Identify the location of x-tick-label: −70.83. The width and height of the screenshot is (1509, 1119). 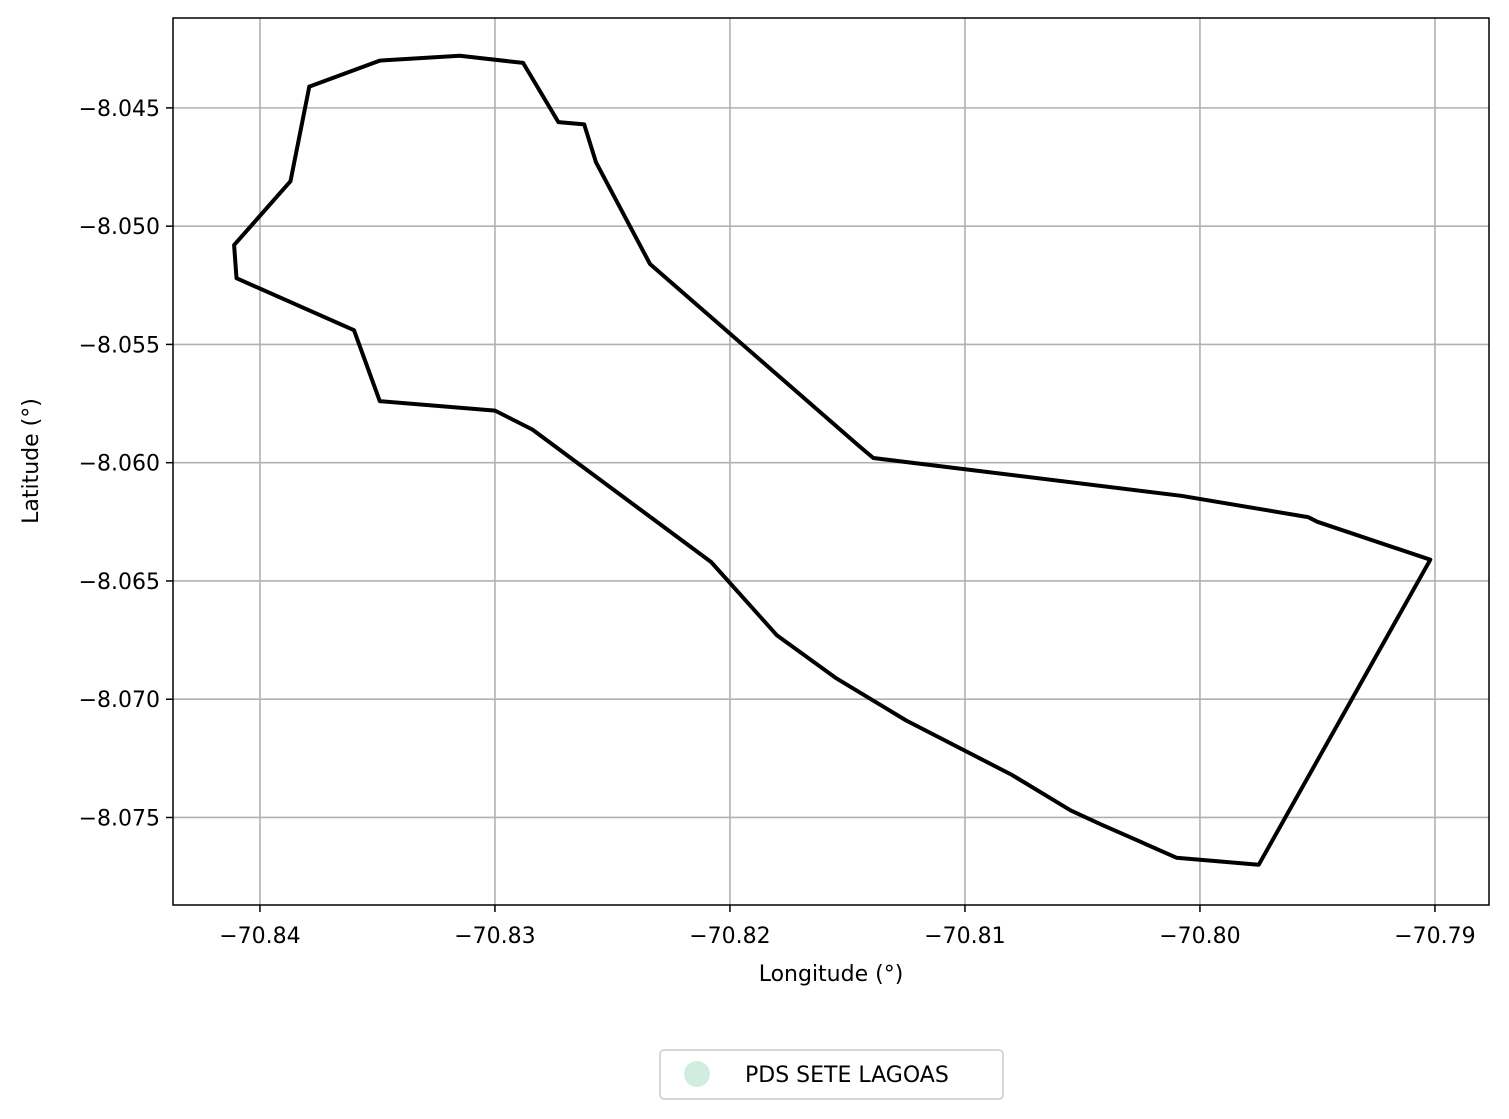
(494, 936).